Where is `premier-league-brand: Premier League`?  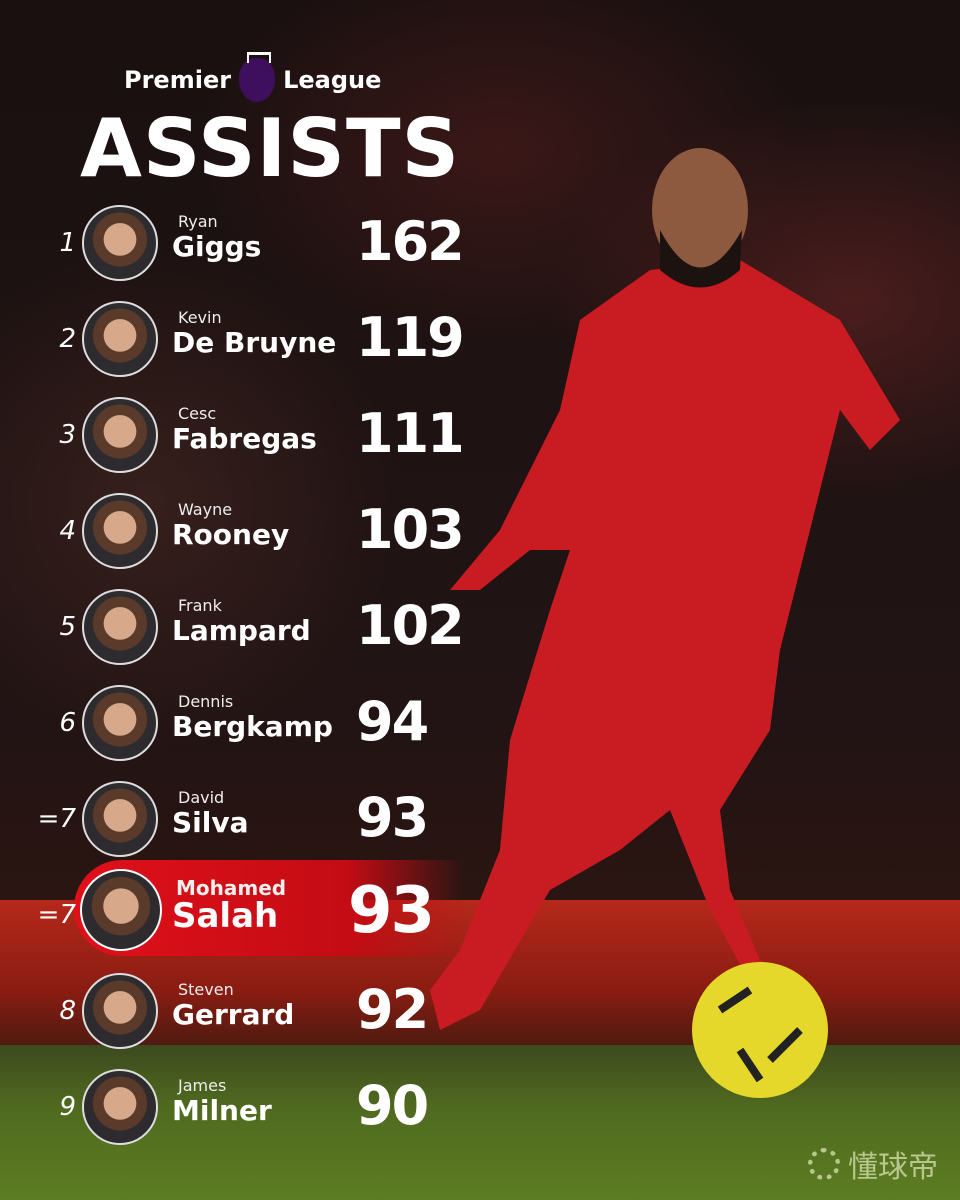 premier-league-brand: Premier League is located at coordinates (253, 77).